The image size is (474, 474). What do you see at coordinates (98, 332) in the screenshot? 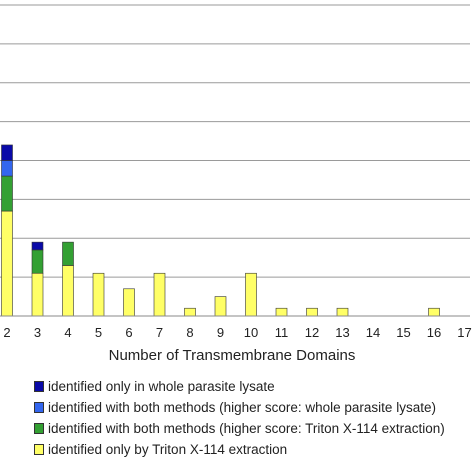
I see `x-tick-label: 5` at bounding box center [98, 332].